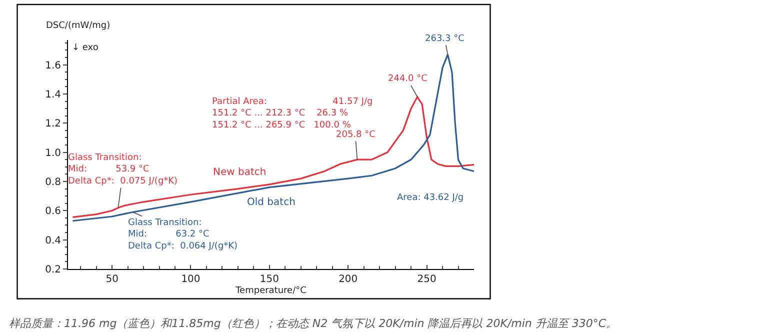  I want to click on y-tick-label: 1.0, so click(53, 153).